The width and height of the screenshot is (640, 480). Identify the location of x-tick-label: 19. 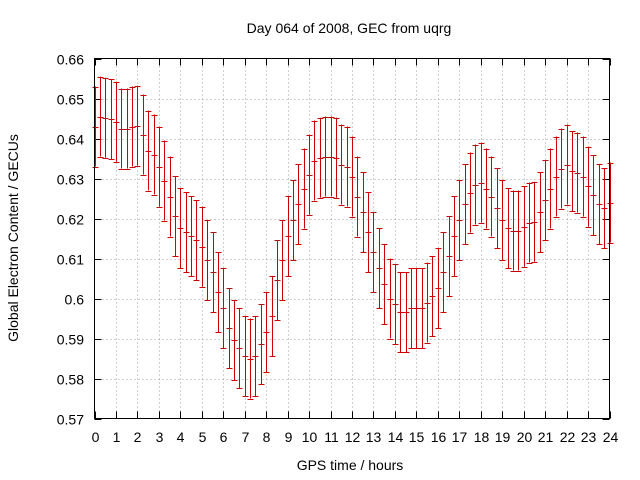
(503, 437).